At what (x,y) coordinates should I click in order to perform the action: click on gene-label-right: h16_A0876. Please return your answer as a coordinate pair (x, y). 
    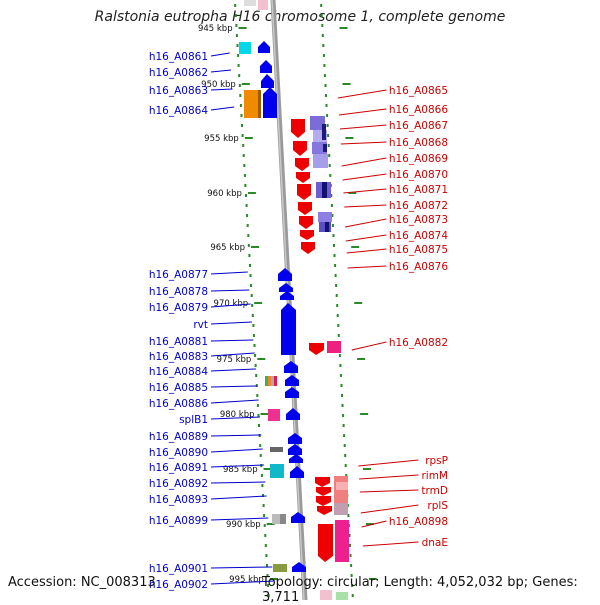
    Looking at the image, I should click on (418, 267).